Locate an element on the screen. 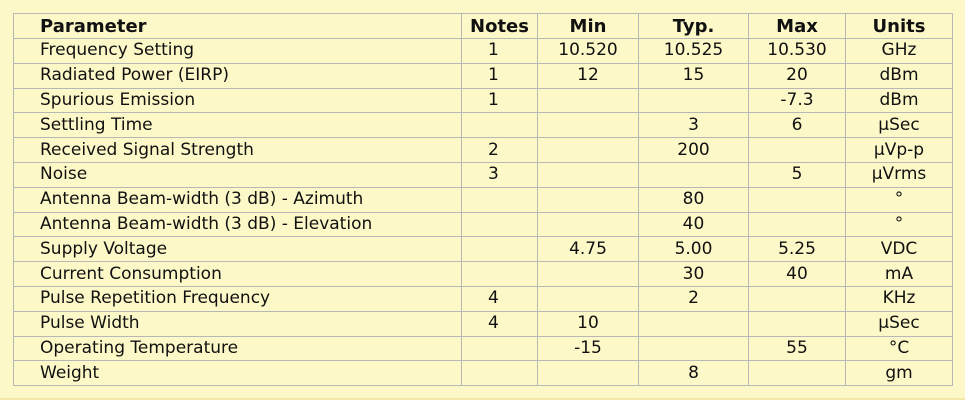 The width and height of the screenshot is (965, 400). table-row: Settling Time 3 6 µSec is located at coordinates (483, 125).